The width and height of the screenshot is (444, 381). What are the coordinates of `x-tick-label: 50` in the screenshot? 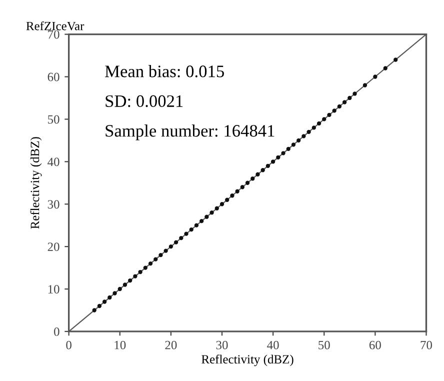 It's located at (324, 345).